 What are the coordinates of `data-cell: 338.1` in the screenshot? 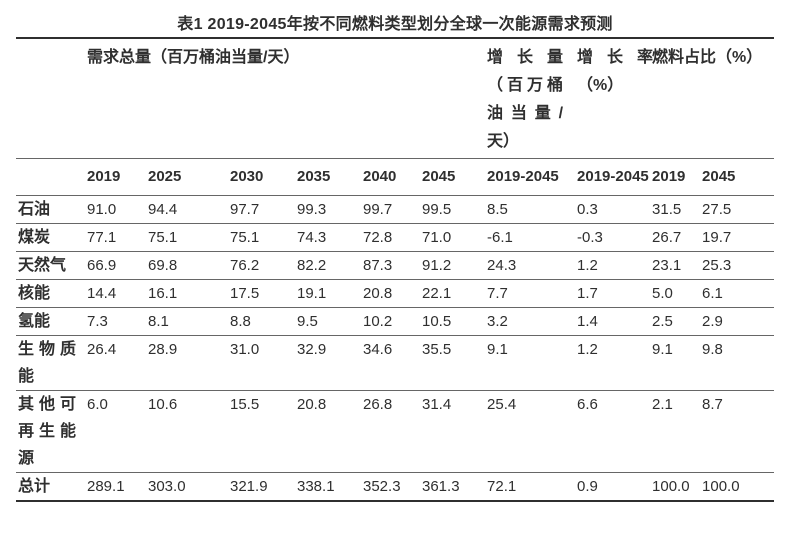 It's located at (316, 486).